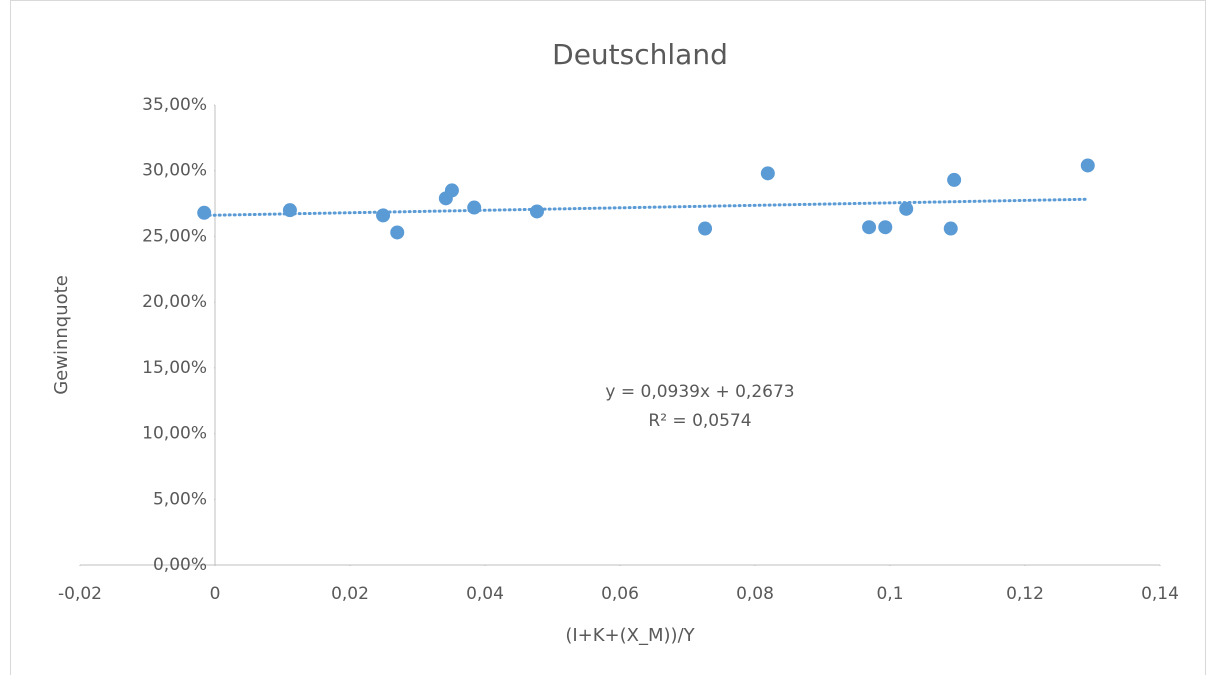 Image resolution: width=1215 pixels, height=679 pixels. Describe the element at coordinates (174, 105) in the screenshot. I see `y-tick-label: 35,00%` at that location.